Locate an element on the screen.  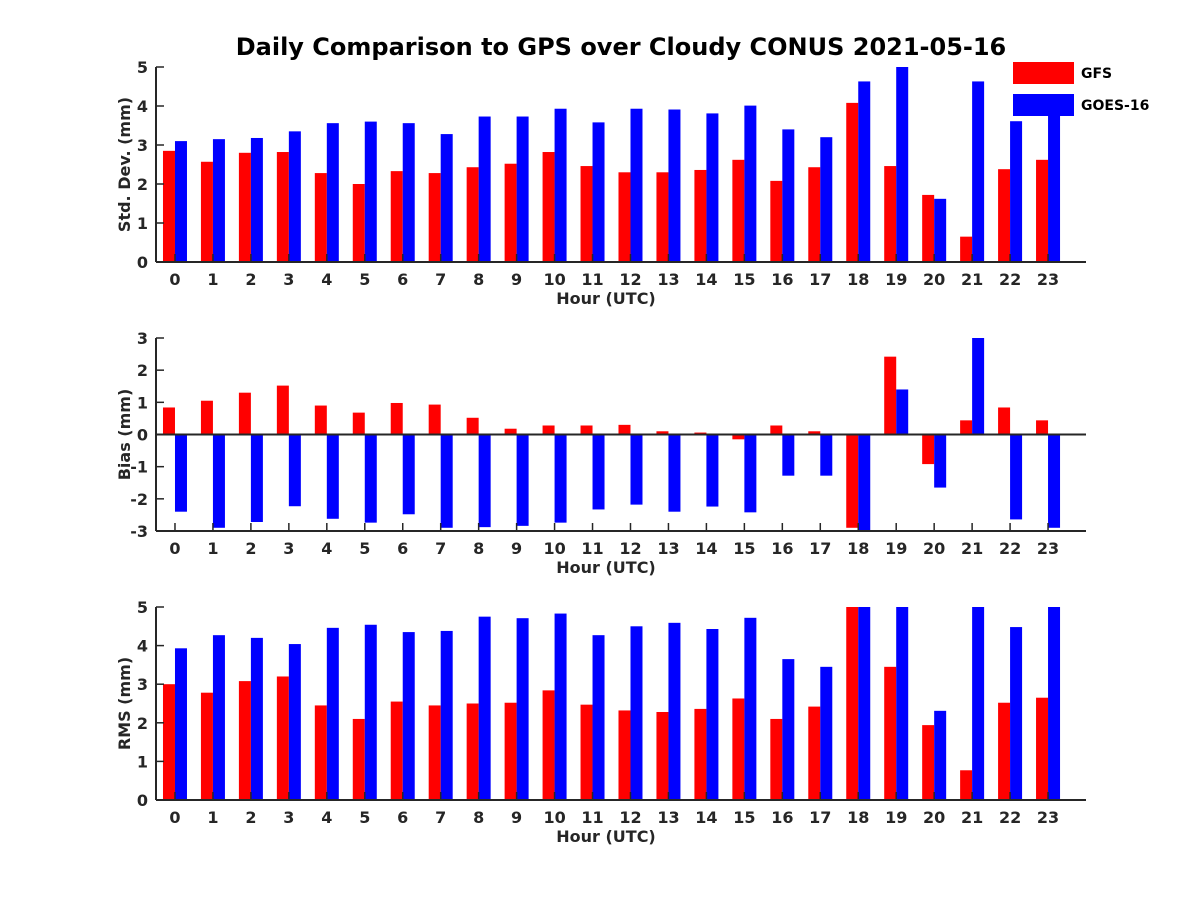
x-tick-label: 9 is located at coordinates (516, 279).